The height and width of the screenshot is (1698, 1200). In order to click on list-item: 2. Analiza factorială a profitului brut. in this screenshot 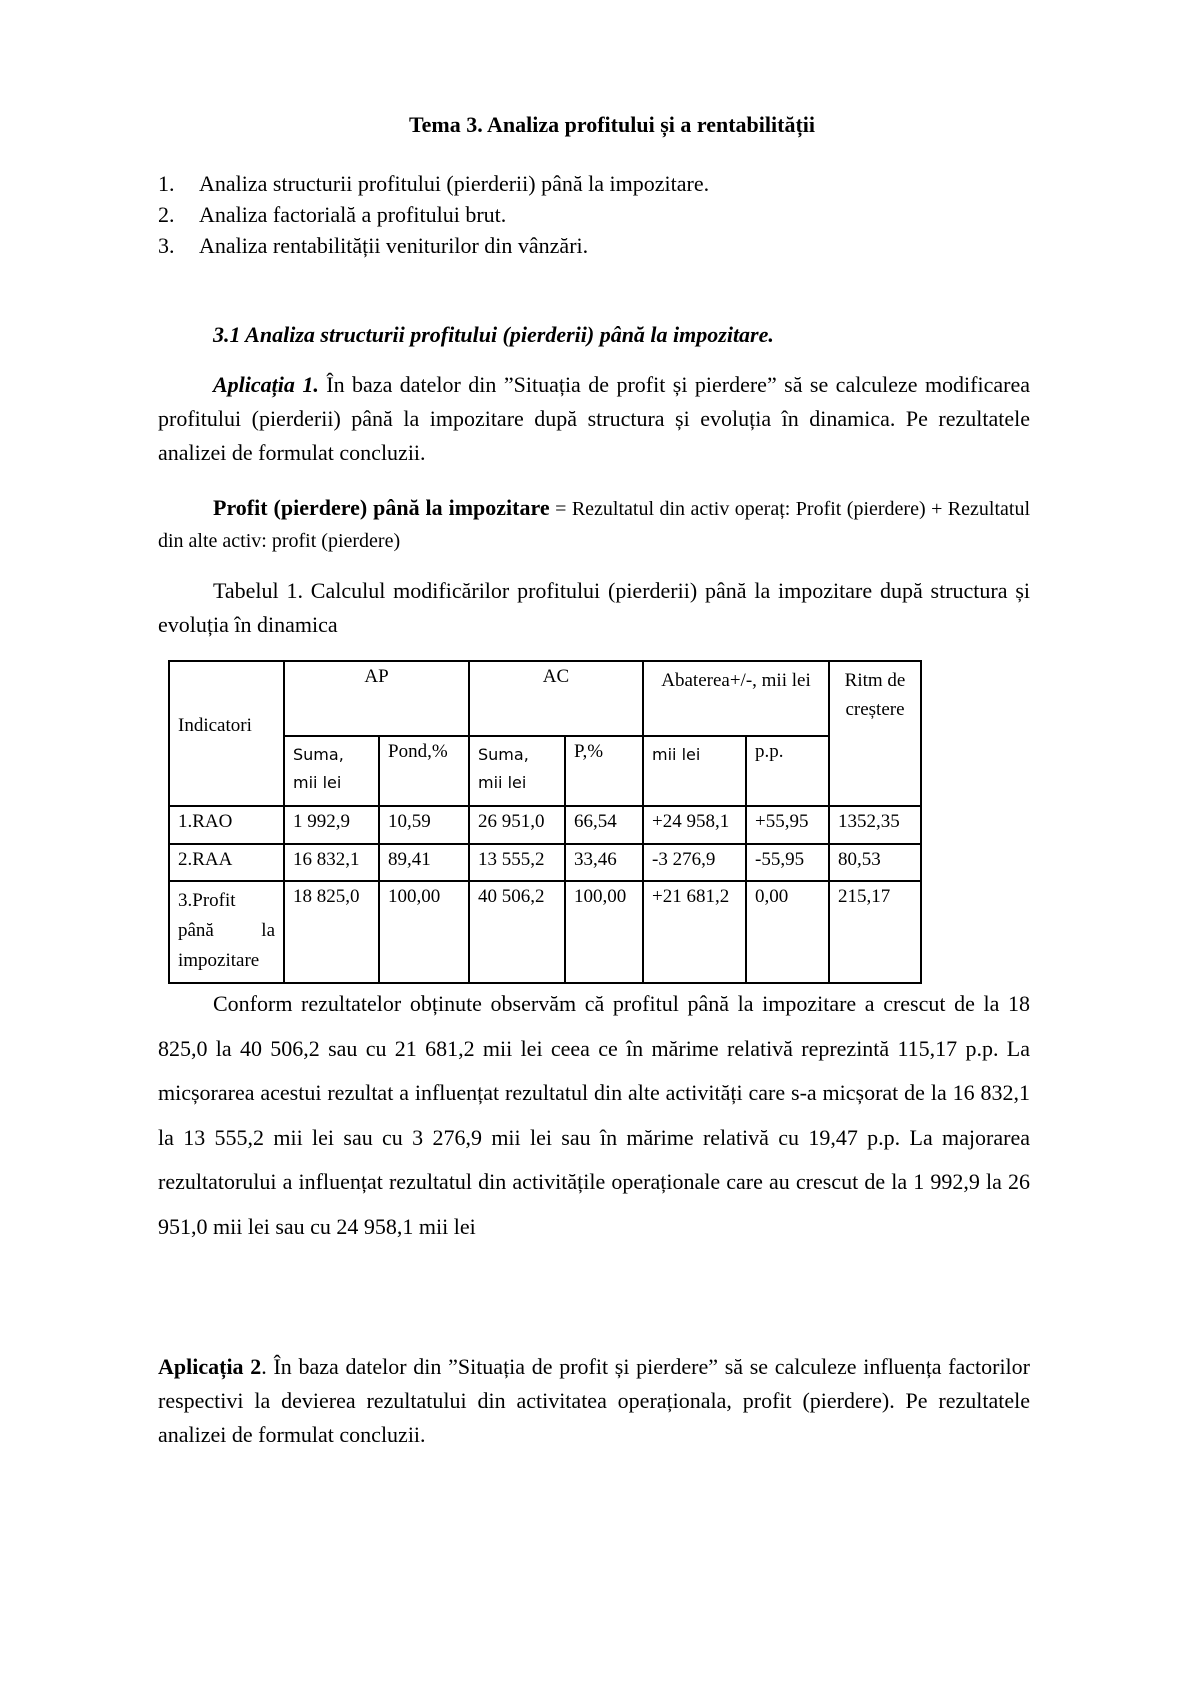, I will do `click(332, 214)`.